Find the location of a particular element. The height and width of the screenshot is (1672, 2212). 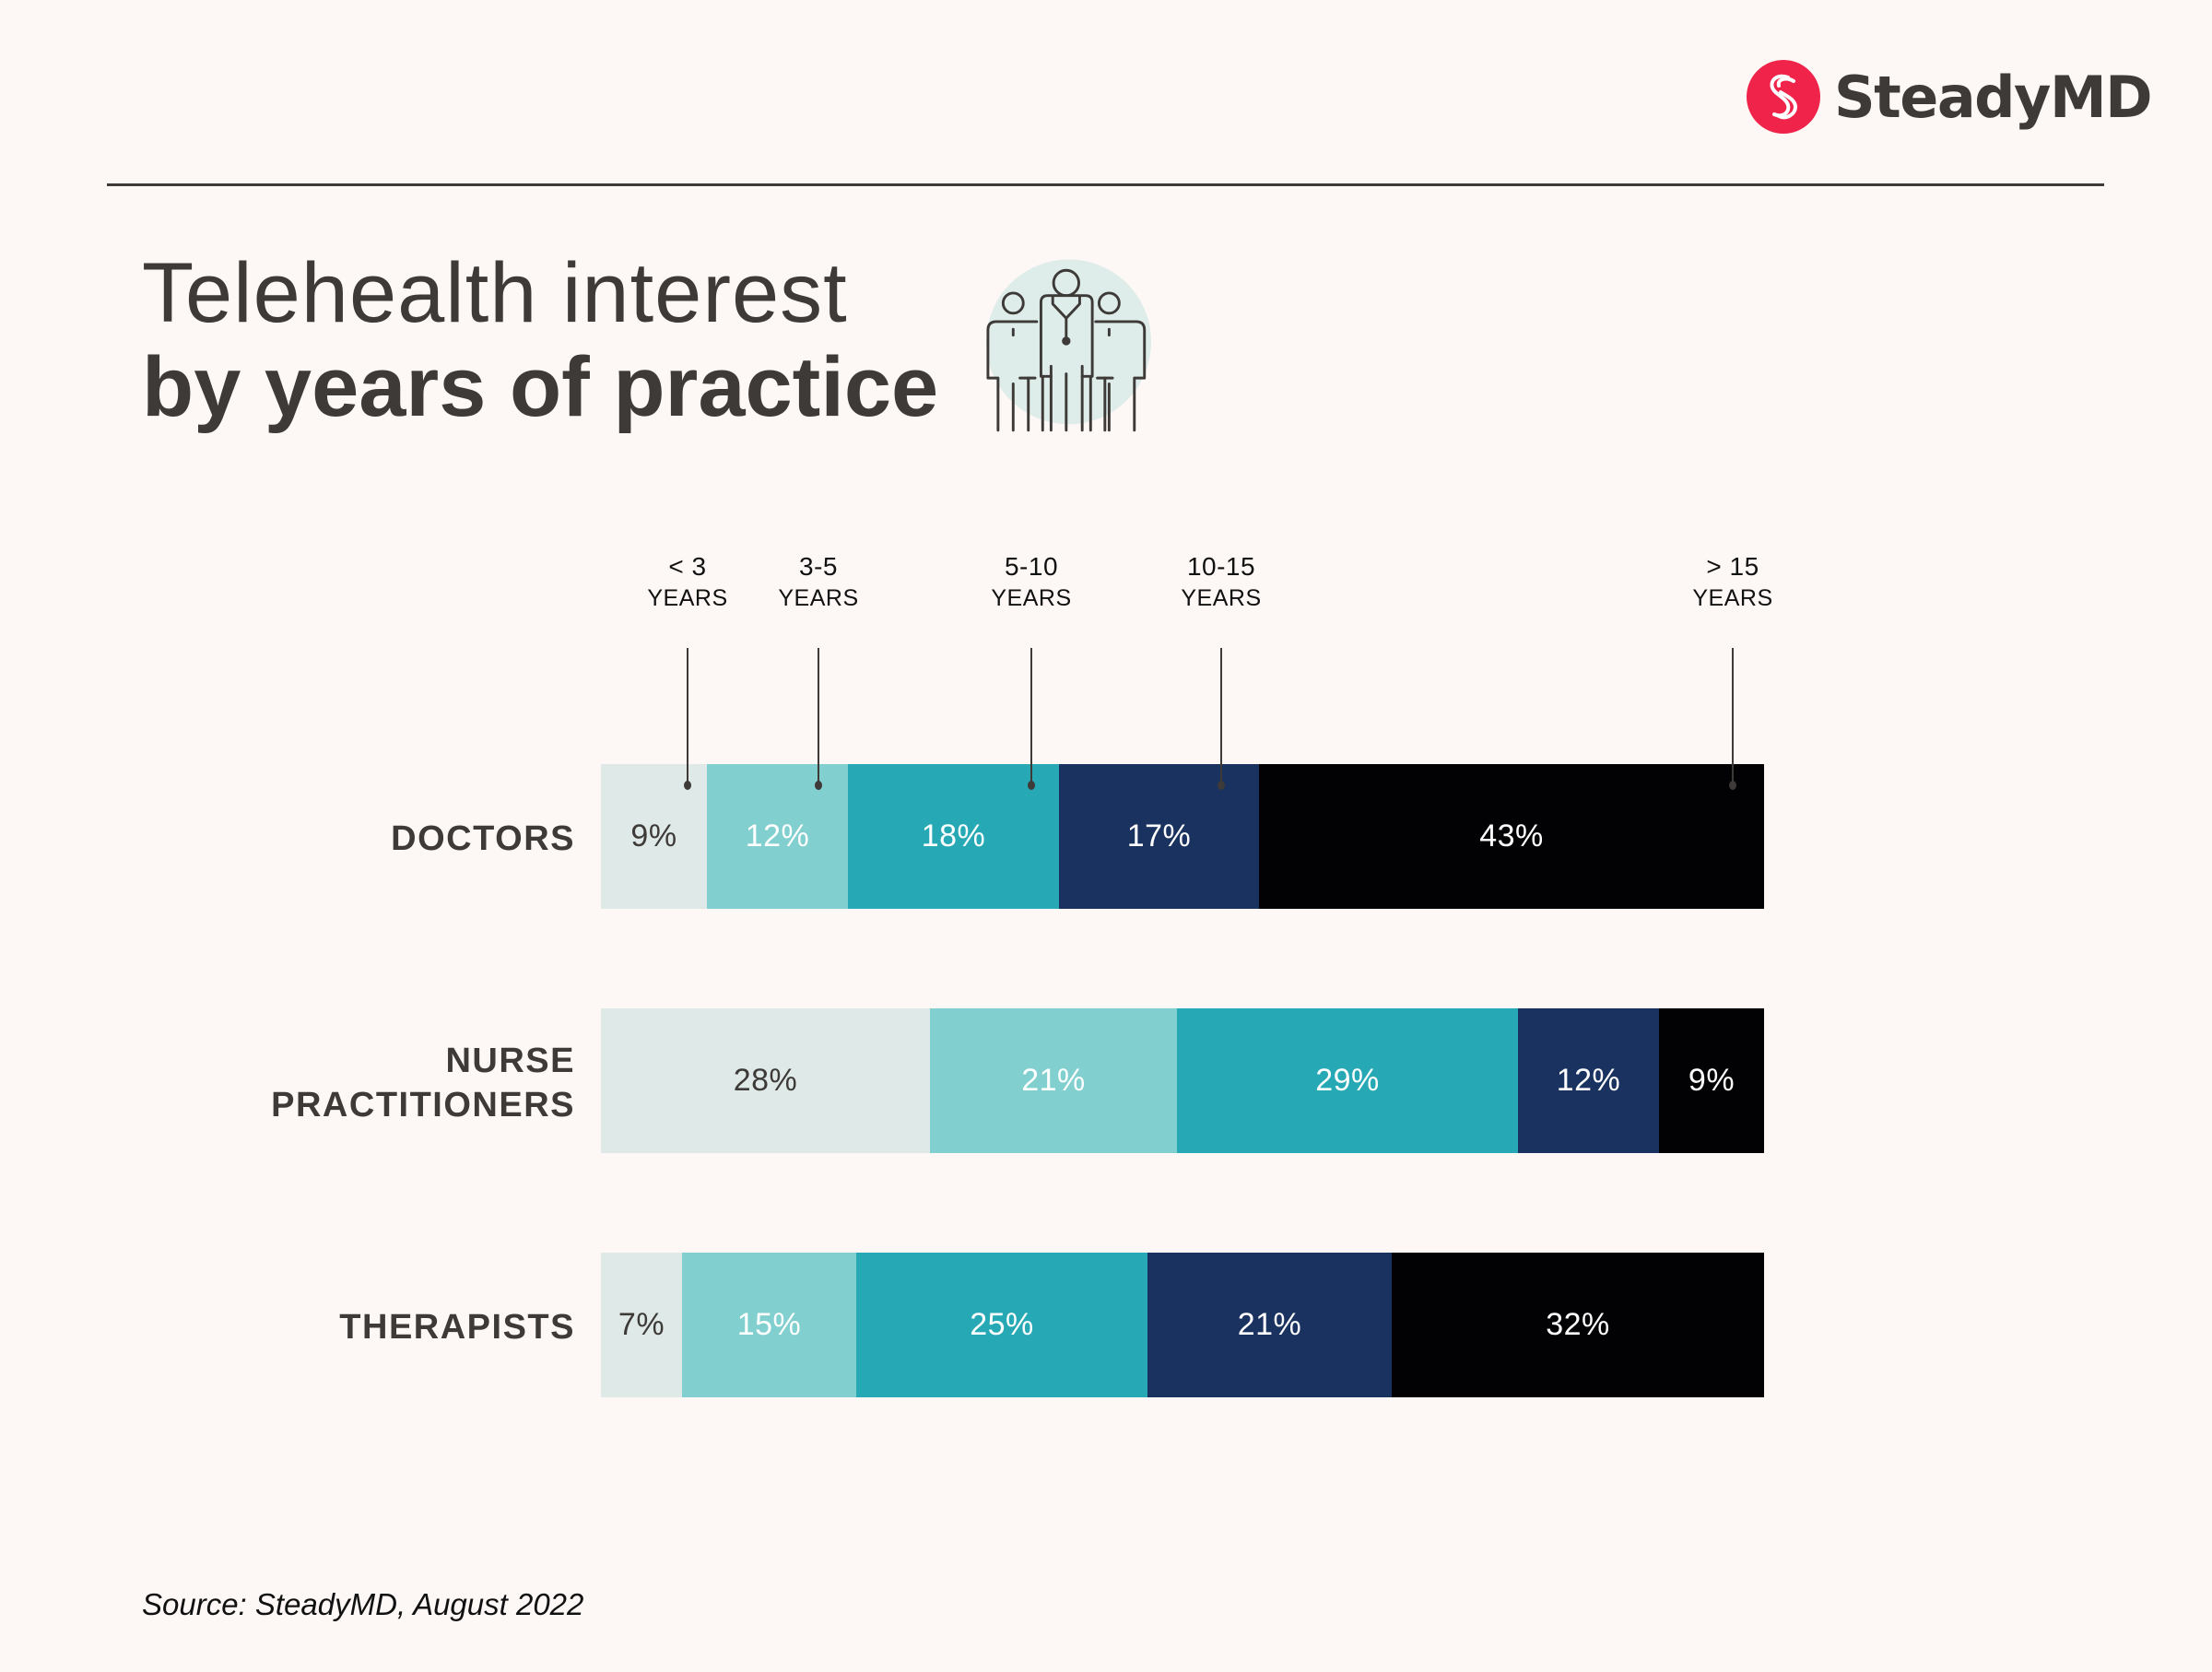

bar-segment: 7% is located at coordinates (641, 1325).